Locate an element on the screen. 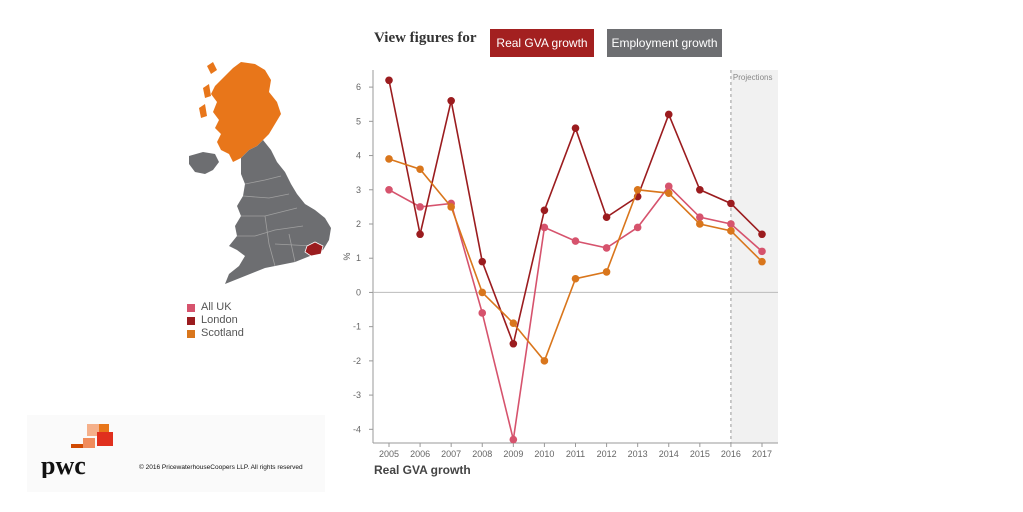  map-region-england-wales is located at coordinates (278, 212).